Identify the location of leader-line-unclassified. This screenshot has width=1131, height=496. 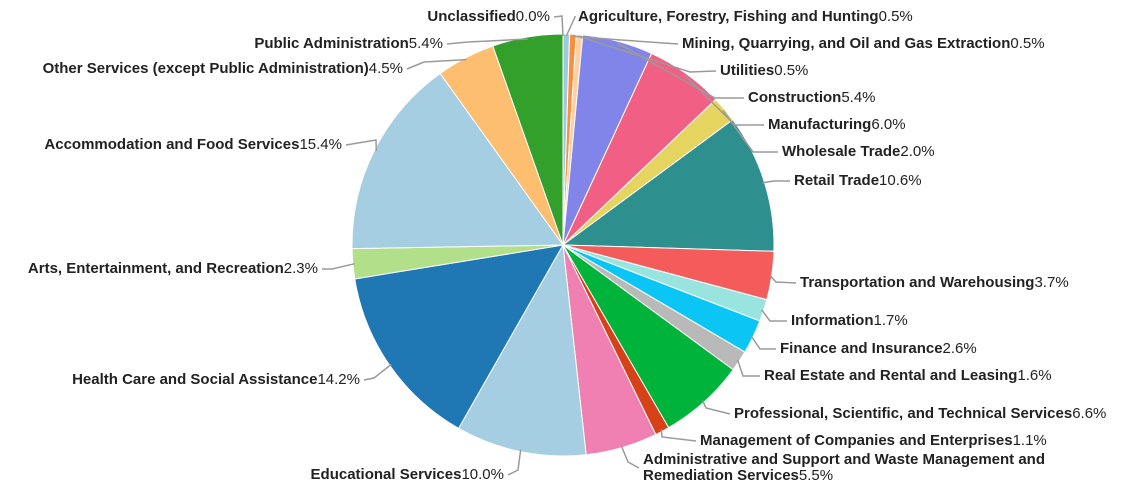
(558, 26).